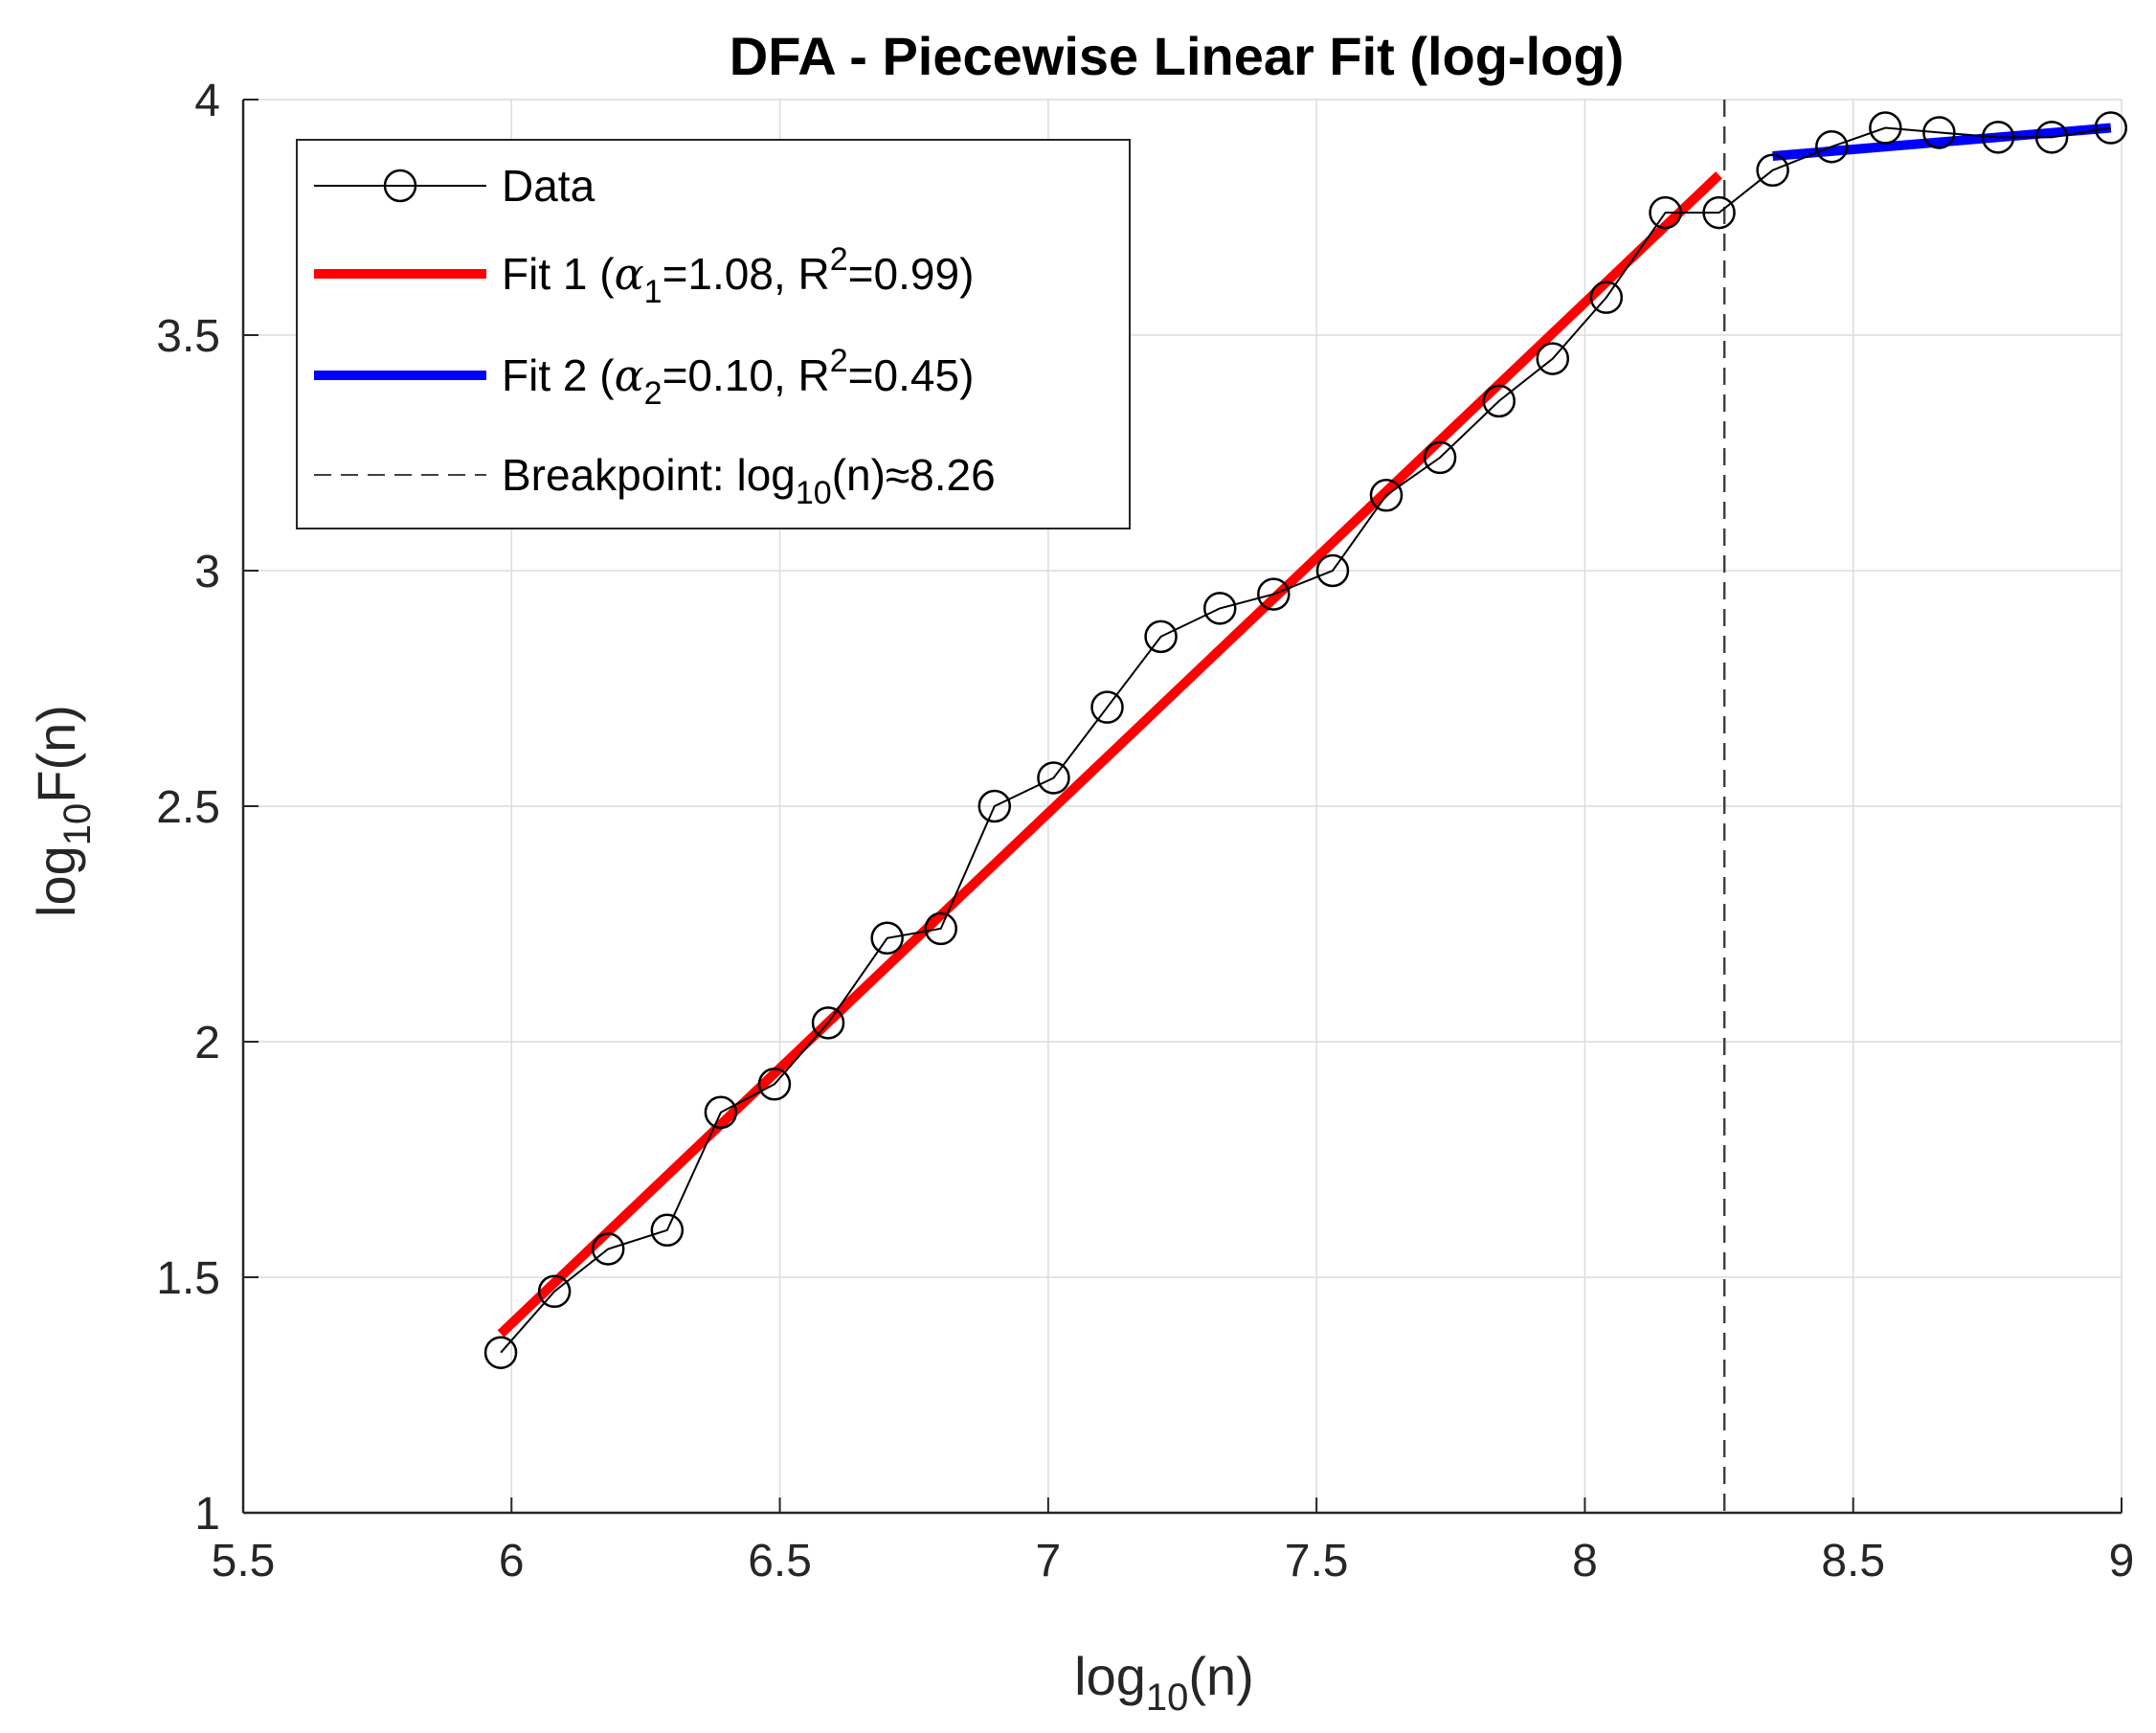 This screenshot has width=2156, height=1733. I want to click on y-tick-label: 2.5, so click(188, 807).